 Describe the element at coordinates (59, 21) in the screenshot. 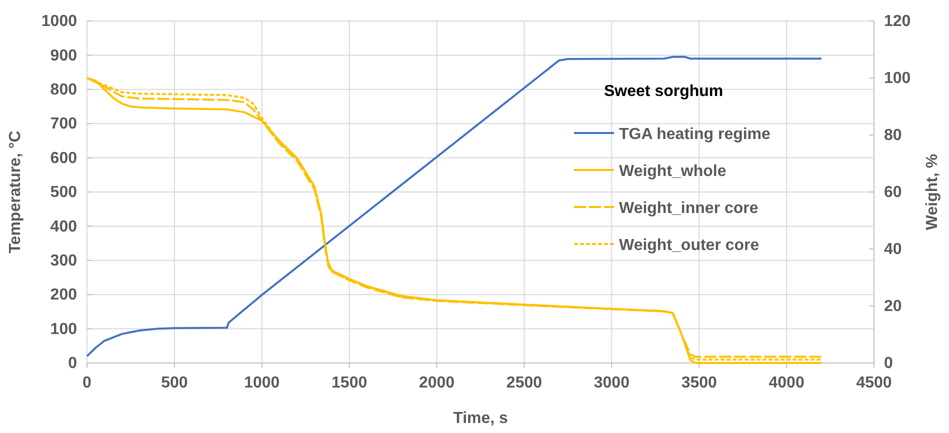

I see `y-tick-label: 1000` at that location.